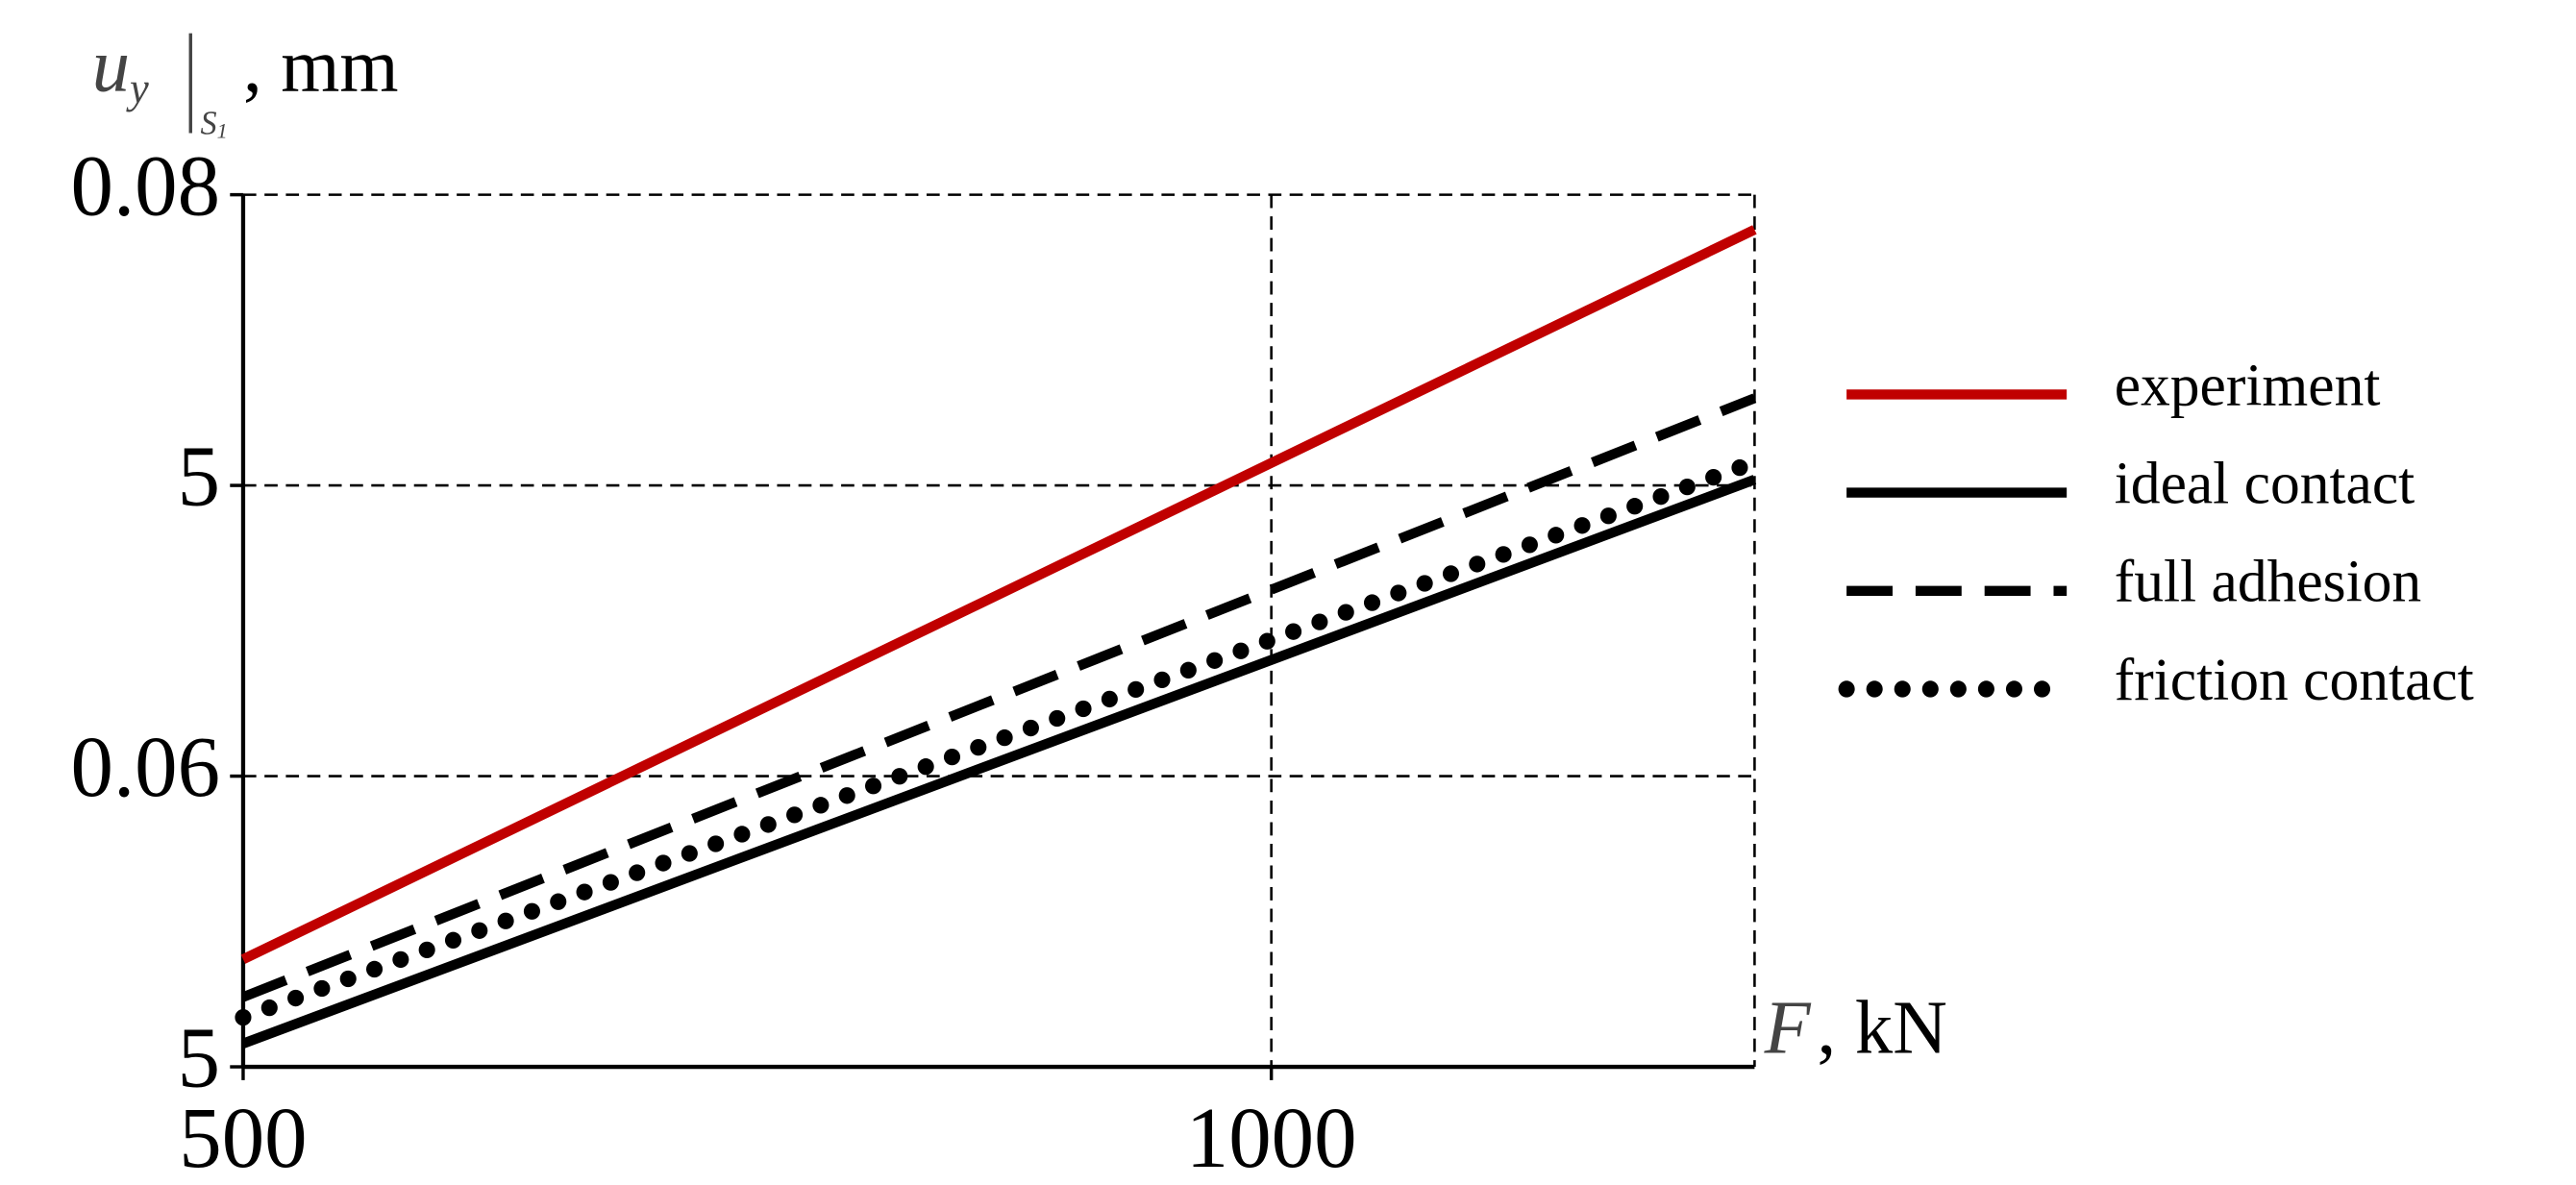  Describe the element at coordinates (137, 88) in the screenshot. I see `y-sub: y` at that location.